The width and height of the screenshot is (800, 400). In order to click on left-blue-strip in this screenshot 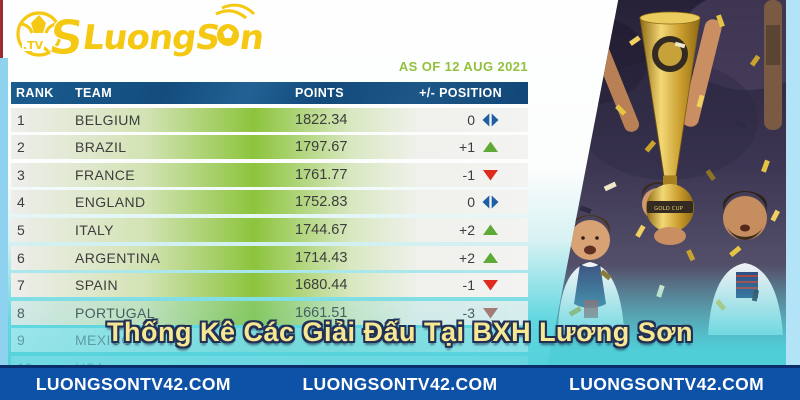, I will do `click(4, 211)`.